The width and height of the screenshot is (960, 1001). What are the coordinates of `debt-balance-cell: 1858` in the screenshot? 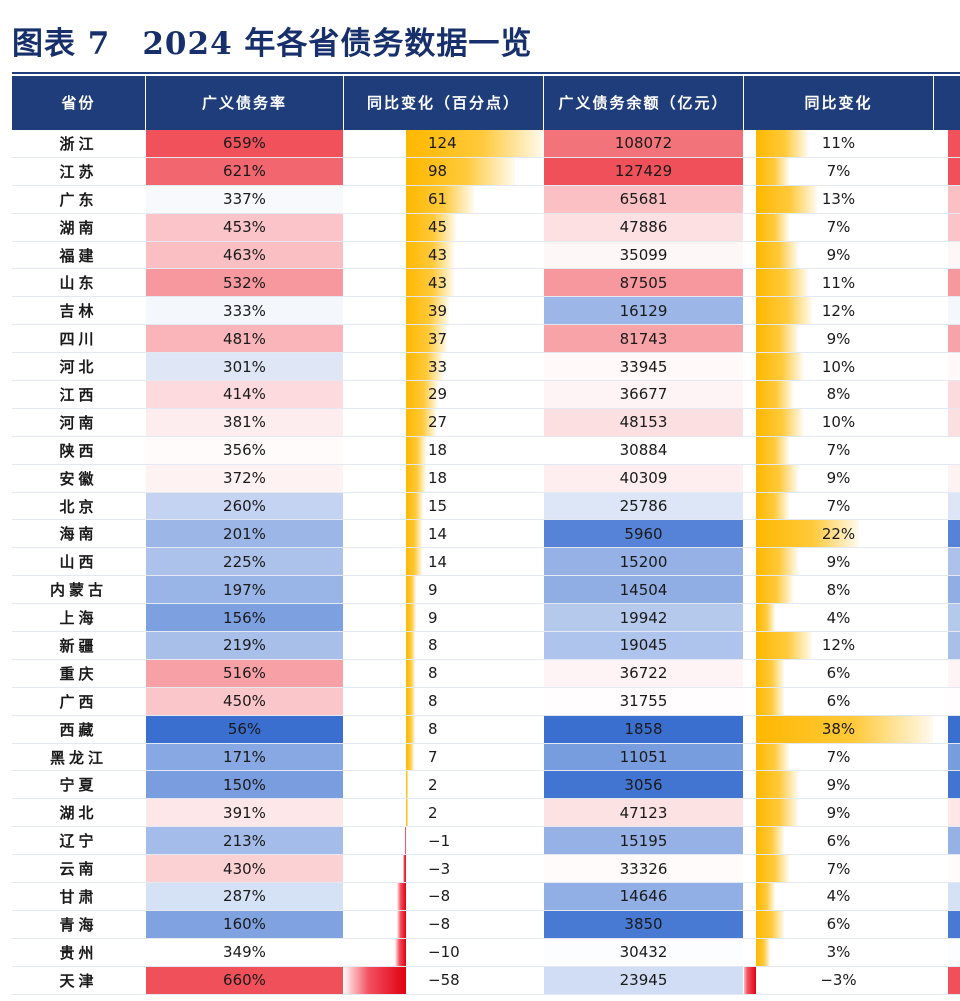 It's located at (644, 729).